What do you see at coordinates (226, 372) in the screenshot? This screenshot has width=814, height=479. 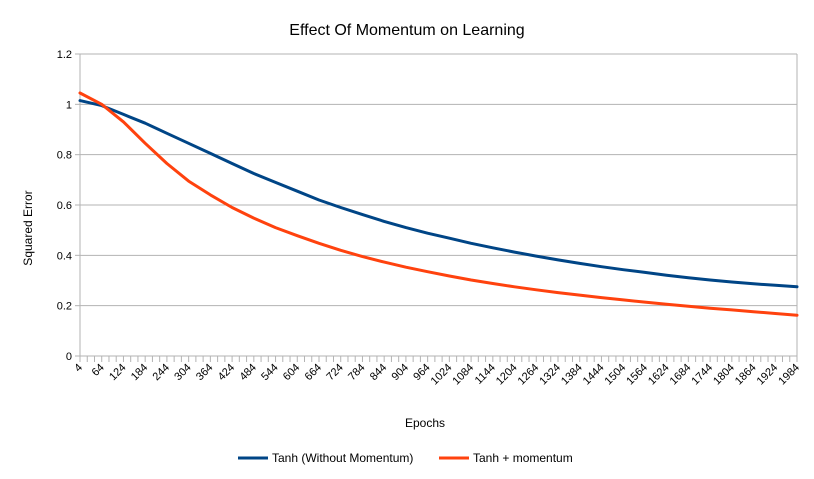 I see `x-tick-label: 424` at bounding box center [226, 372].